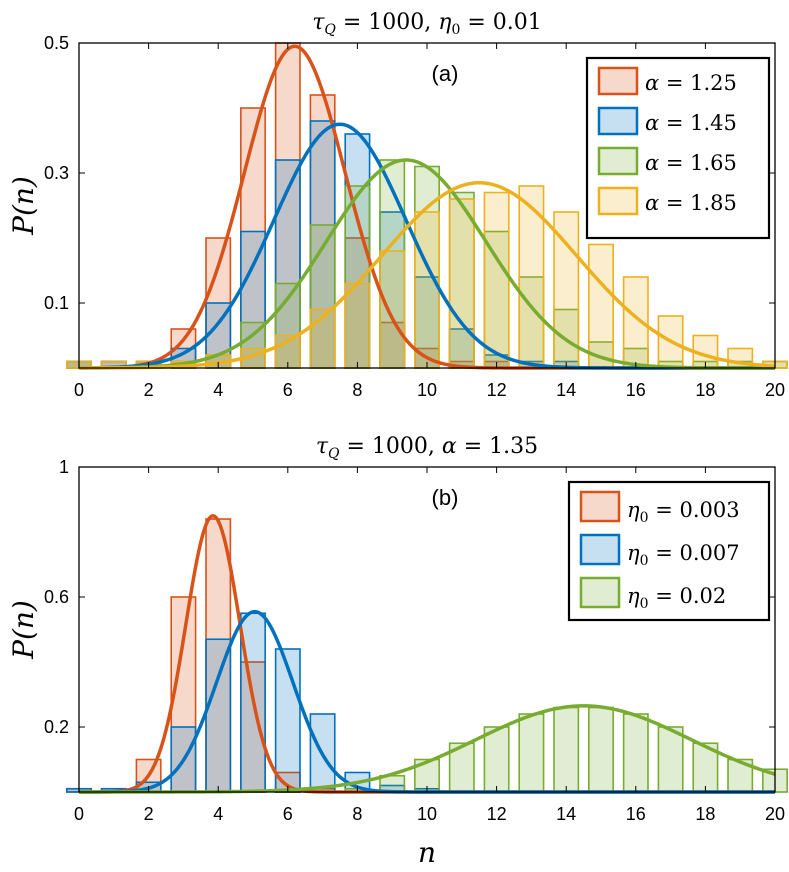 This screenshot has height=872, width=789. Describe the element at coordinates (427, 24) in the screenshot. I see `chart-title: τQ = 1000, η0 = 0.01` at that location.